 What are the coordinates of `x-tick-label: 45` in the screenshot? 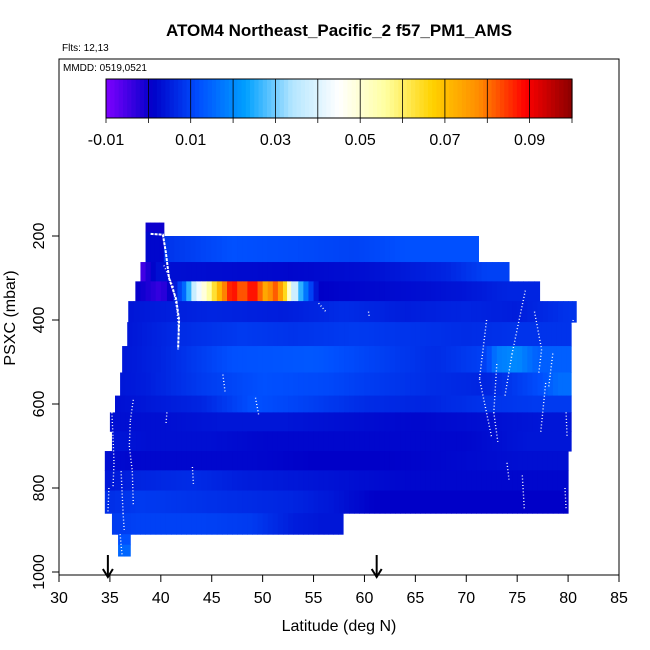 It's located at (212, 598).